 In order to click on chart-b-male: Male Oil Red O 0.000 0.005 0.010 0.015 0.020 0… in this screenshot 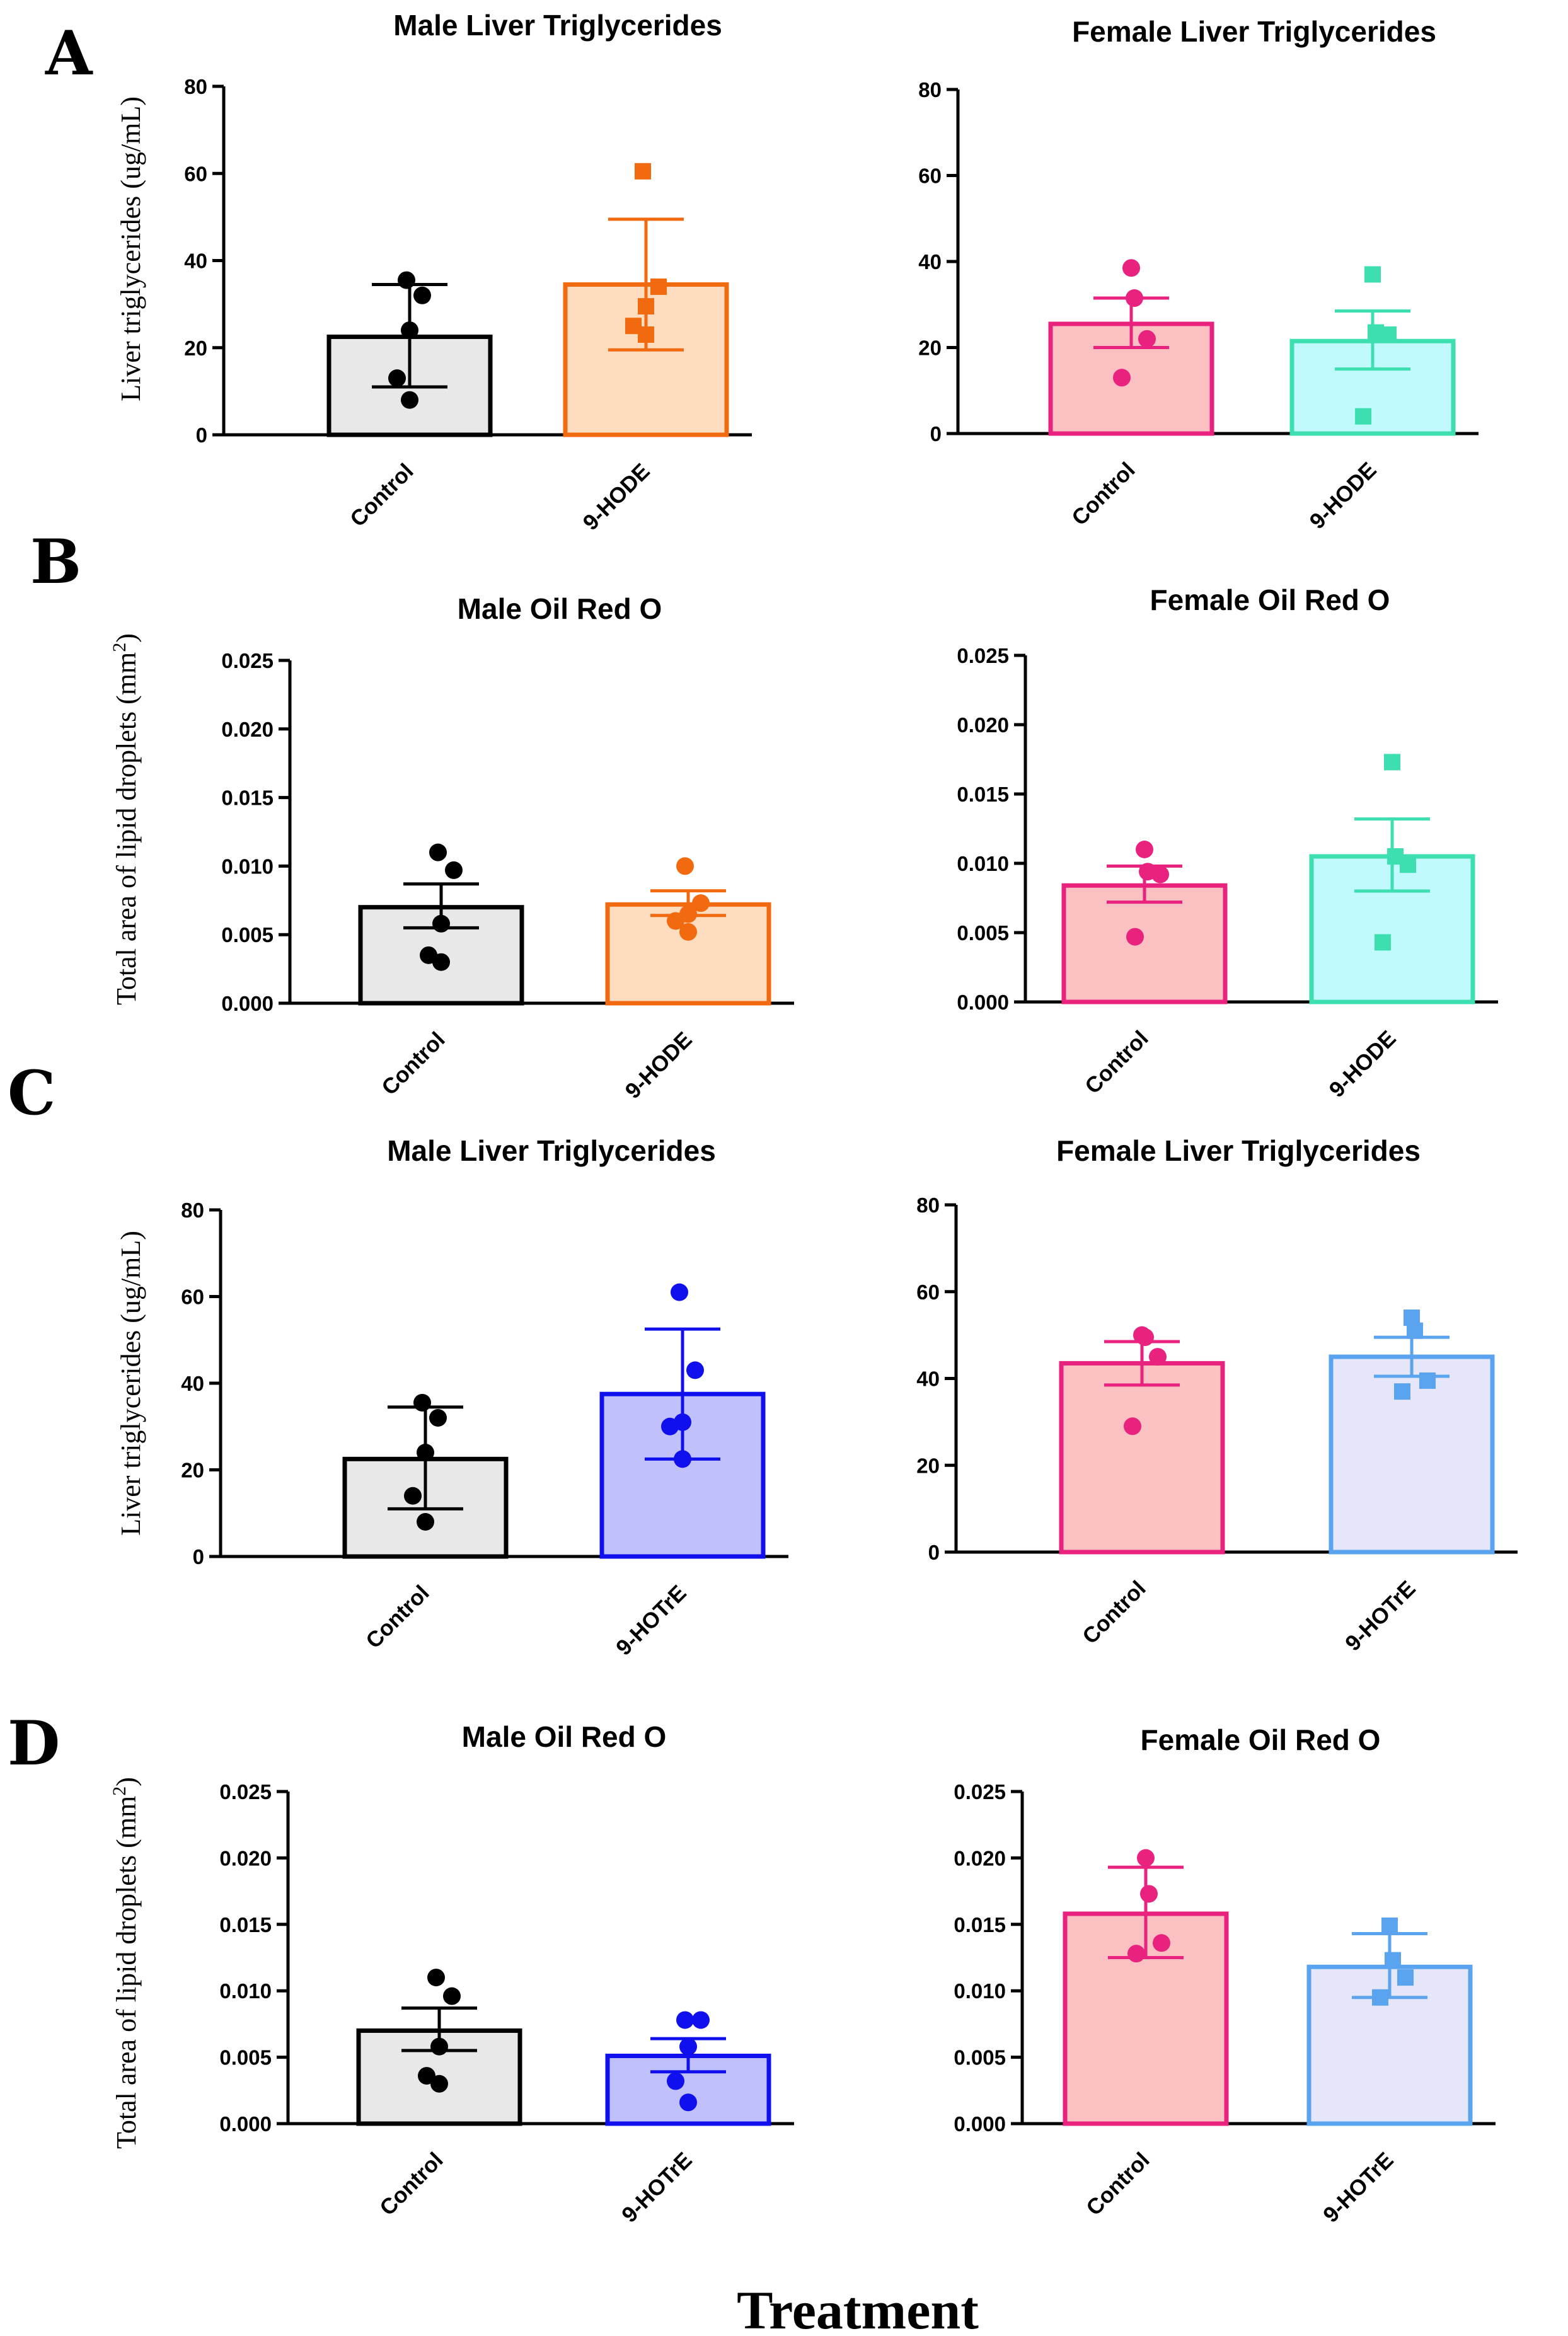, I will do `click(507, 847)`.